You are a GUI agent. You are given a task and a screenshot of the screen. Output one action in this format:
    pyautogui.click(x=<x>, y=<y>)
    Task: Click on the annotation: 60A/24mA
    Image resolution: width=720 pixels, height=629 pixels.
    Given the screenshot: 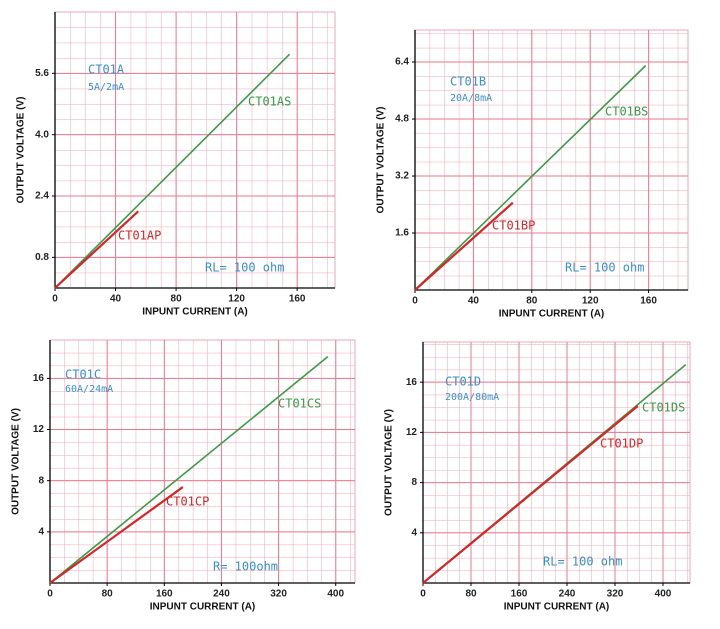 What is the action you would take?
    pyautogui.click(x=89, y=389)
    